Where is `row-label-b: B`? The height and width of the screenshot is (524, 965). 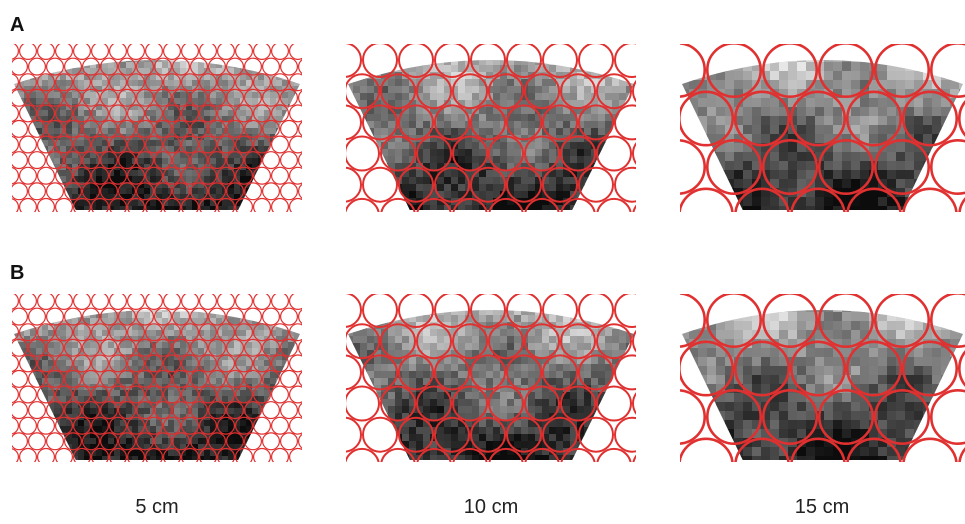
row-label-b: B is located at coordinates (17, 273).